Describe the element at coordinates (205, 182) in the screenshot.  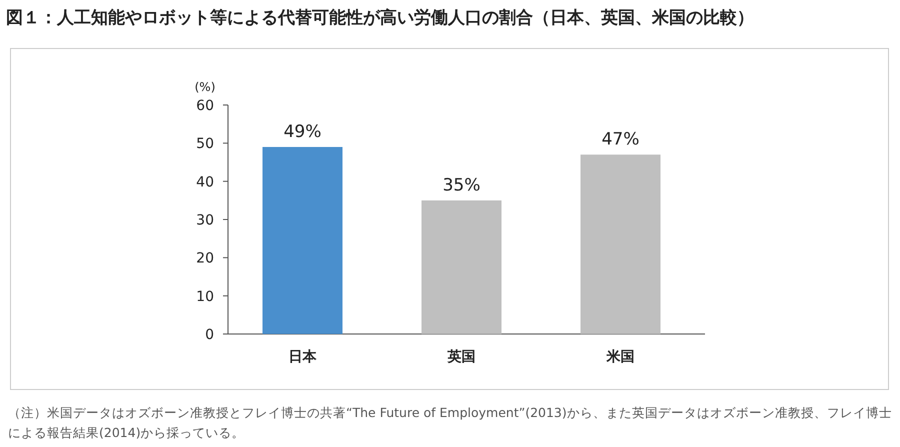
I see `y-tick-label: 40` at that location.